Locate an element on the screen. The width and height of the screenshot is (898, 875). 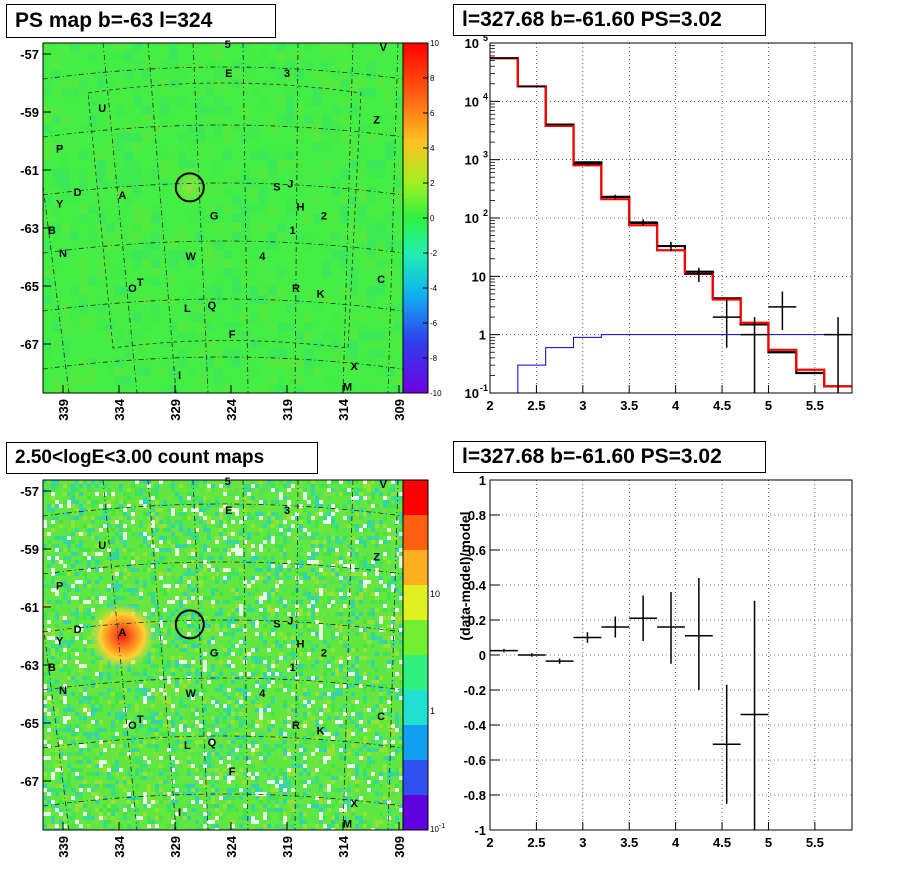
y-tick-label: -59 is located at coordinates (29, 549).